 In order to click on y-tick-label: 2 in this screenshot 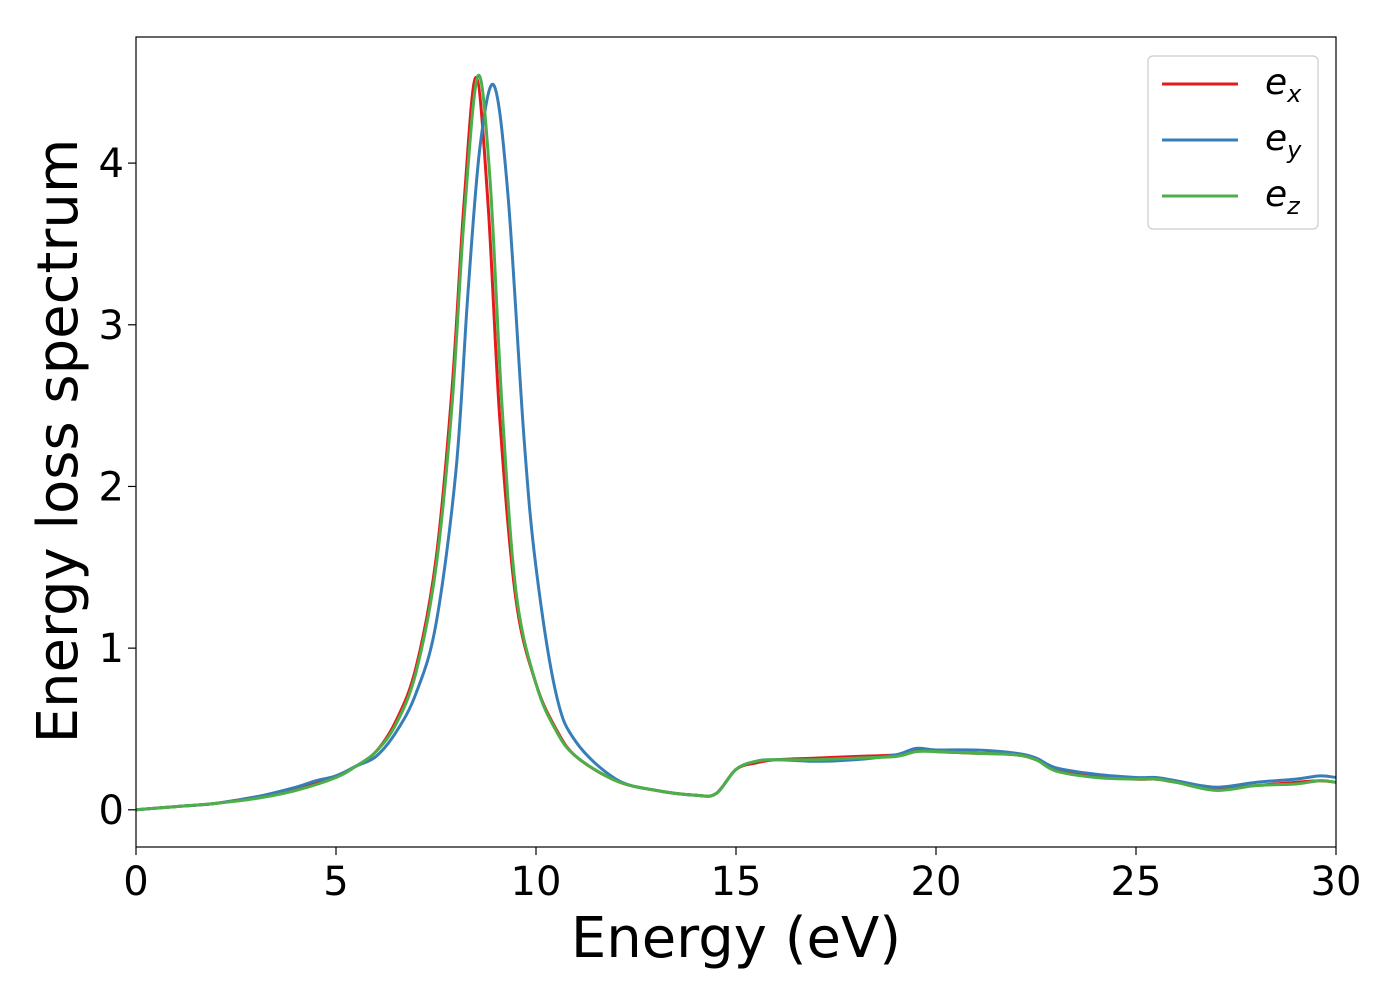, I will do `click(111, 487)`.